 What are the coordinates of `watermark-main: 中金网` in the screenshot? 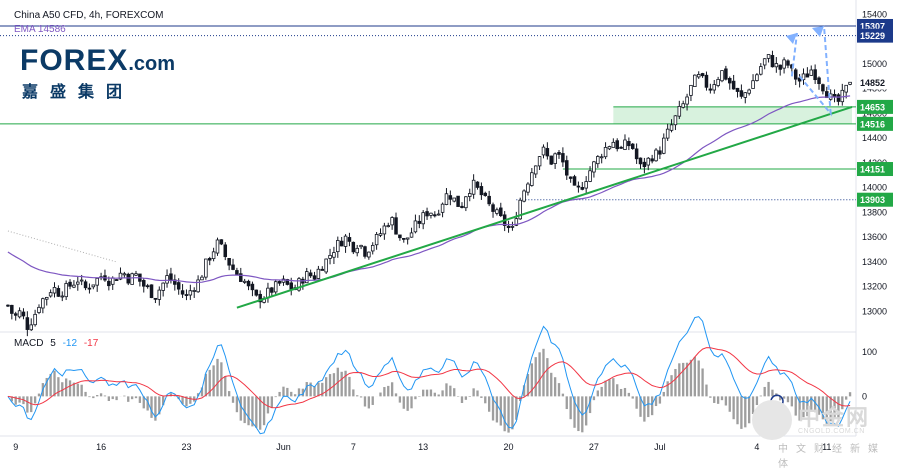 It's located at (834, 417).